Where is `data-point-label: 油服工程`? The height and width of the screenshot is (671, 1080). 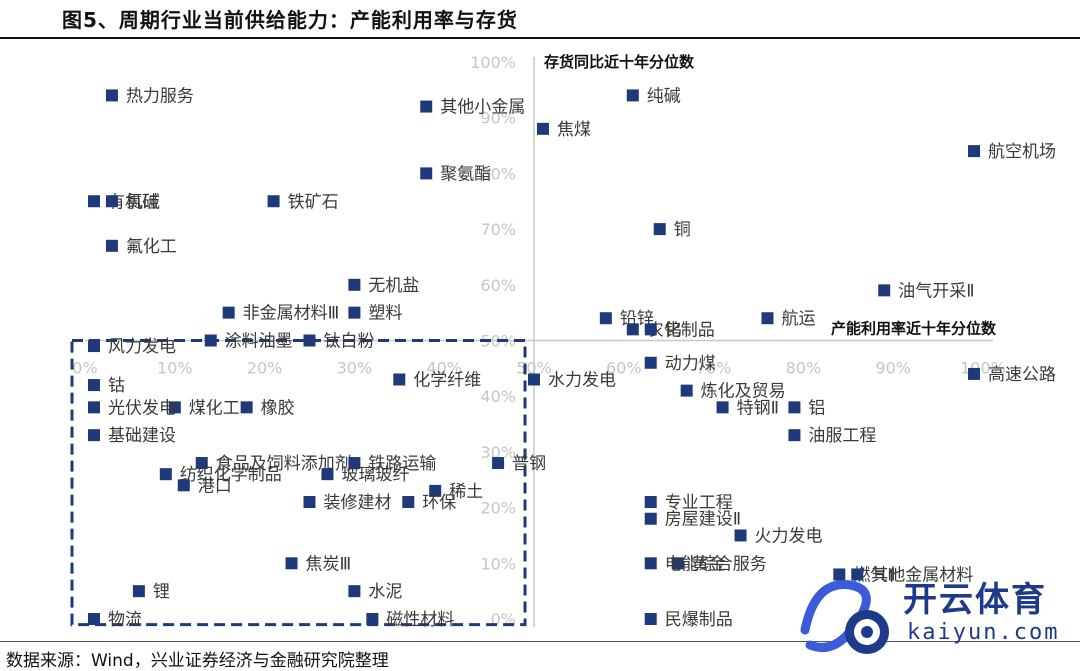 data-point-label: 油服工程 is located at coordinates (842, 436).